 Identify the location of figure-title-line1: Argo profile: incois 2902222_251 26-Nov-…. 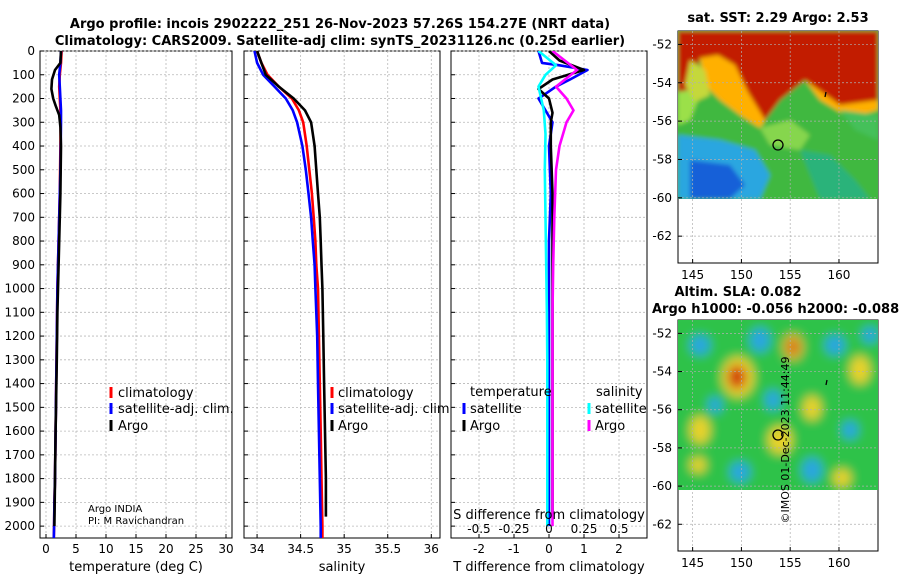
(340, 24).